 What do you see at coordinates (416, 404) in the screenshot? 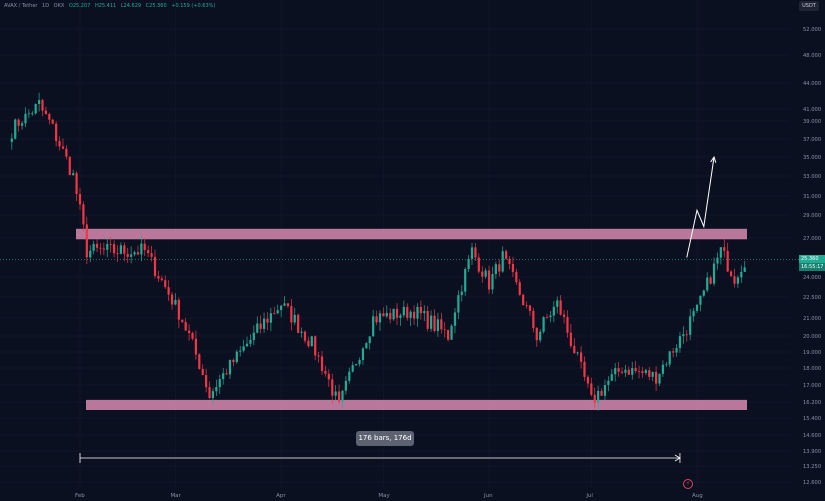
I see `support-zone` at bounding box center [416, 404].